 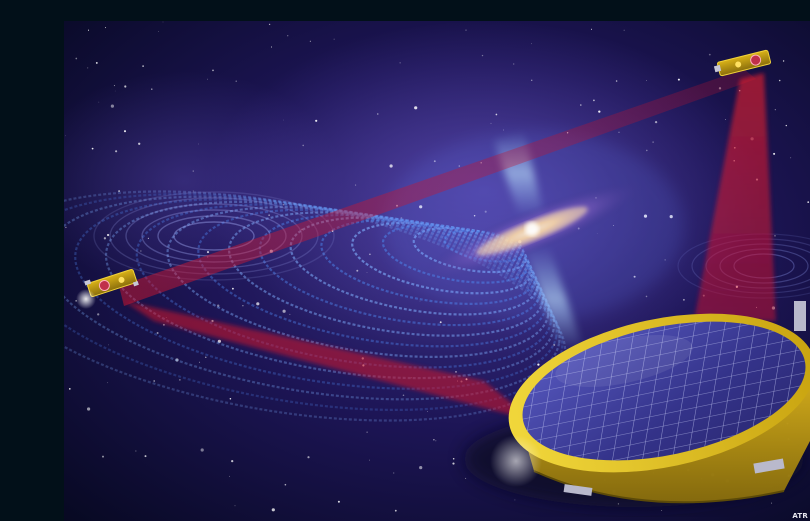 I want to click on spacecraft-glow, so click(x=86, y=299).